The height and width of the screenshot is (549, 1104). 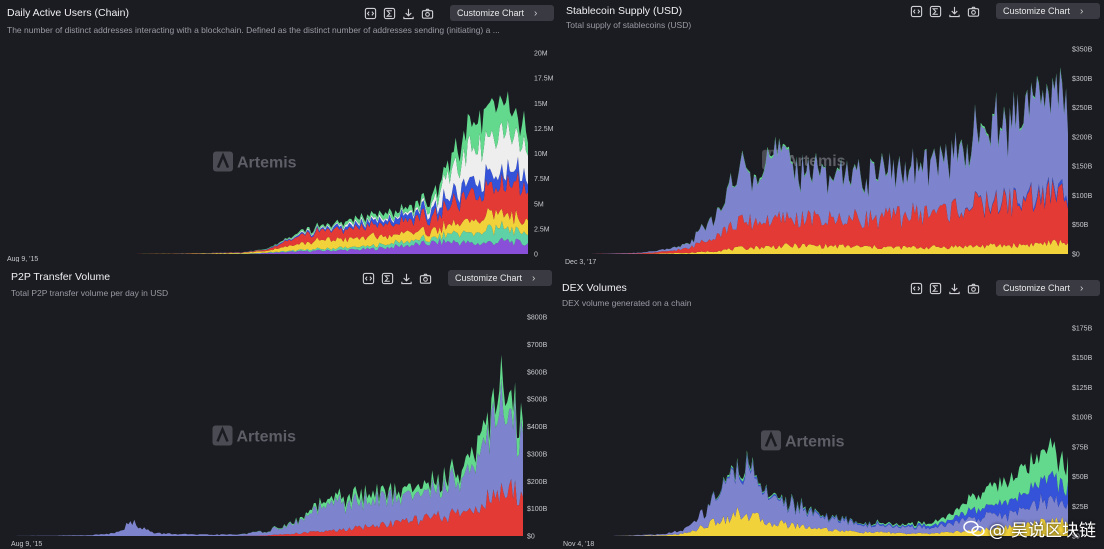 What do you see at coordinates (541, 154) in the screenshot?
I see `y-tick-label: 10M` at bounding box center [541, 154].